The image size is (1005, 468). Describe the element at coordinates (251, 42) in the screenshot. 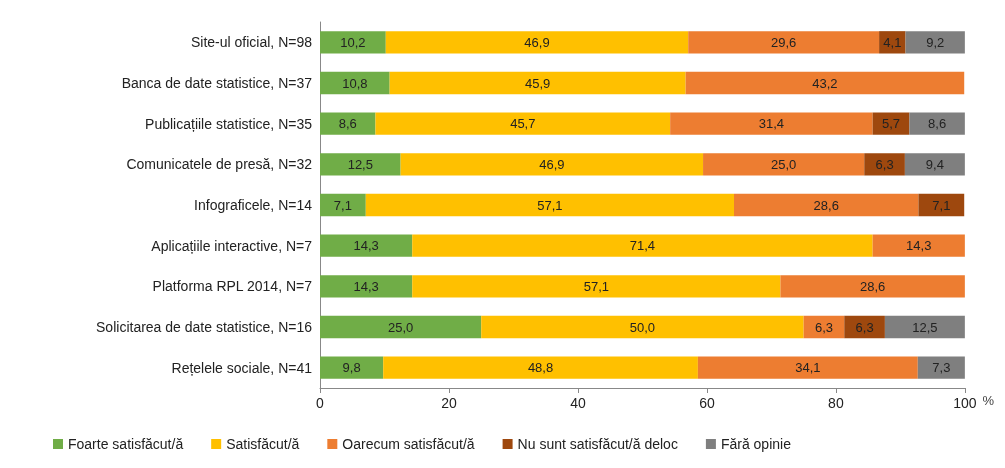

I see `y-tick-label: Site-ul oficial, N=98` at that location.